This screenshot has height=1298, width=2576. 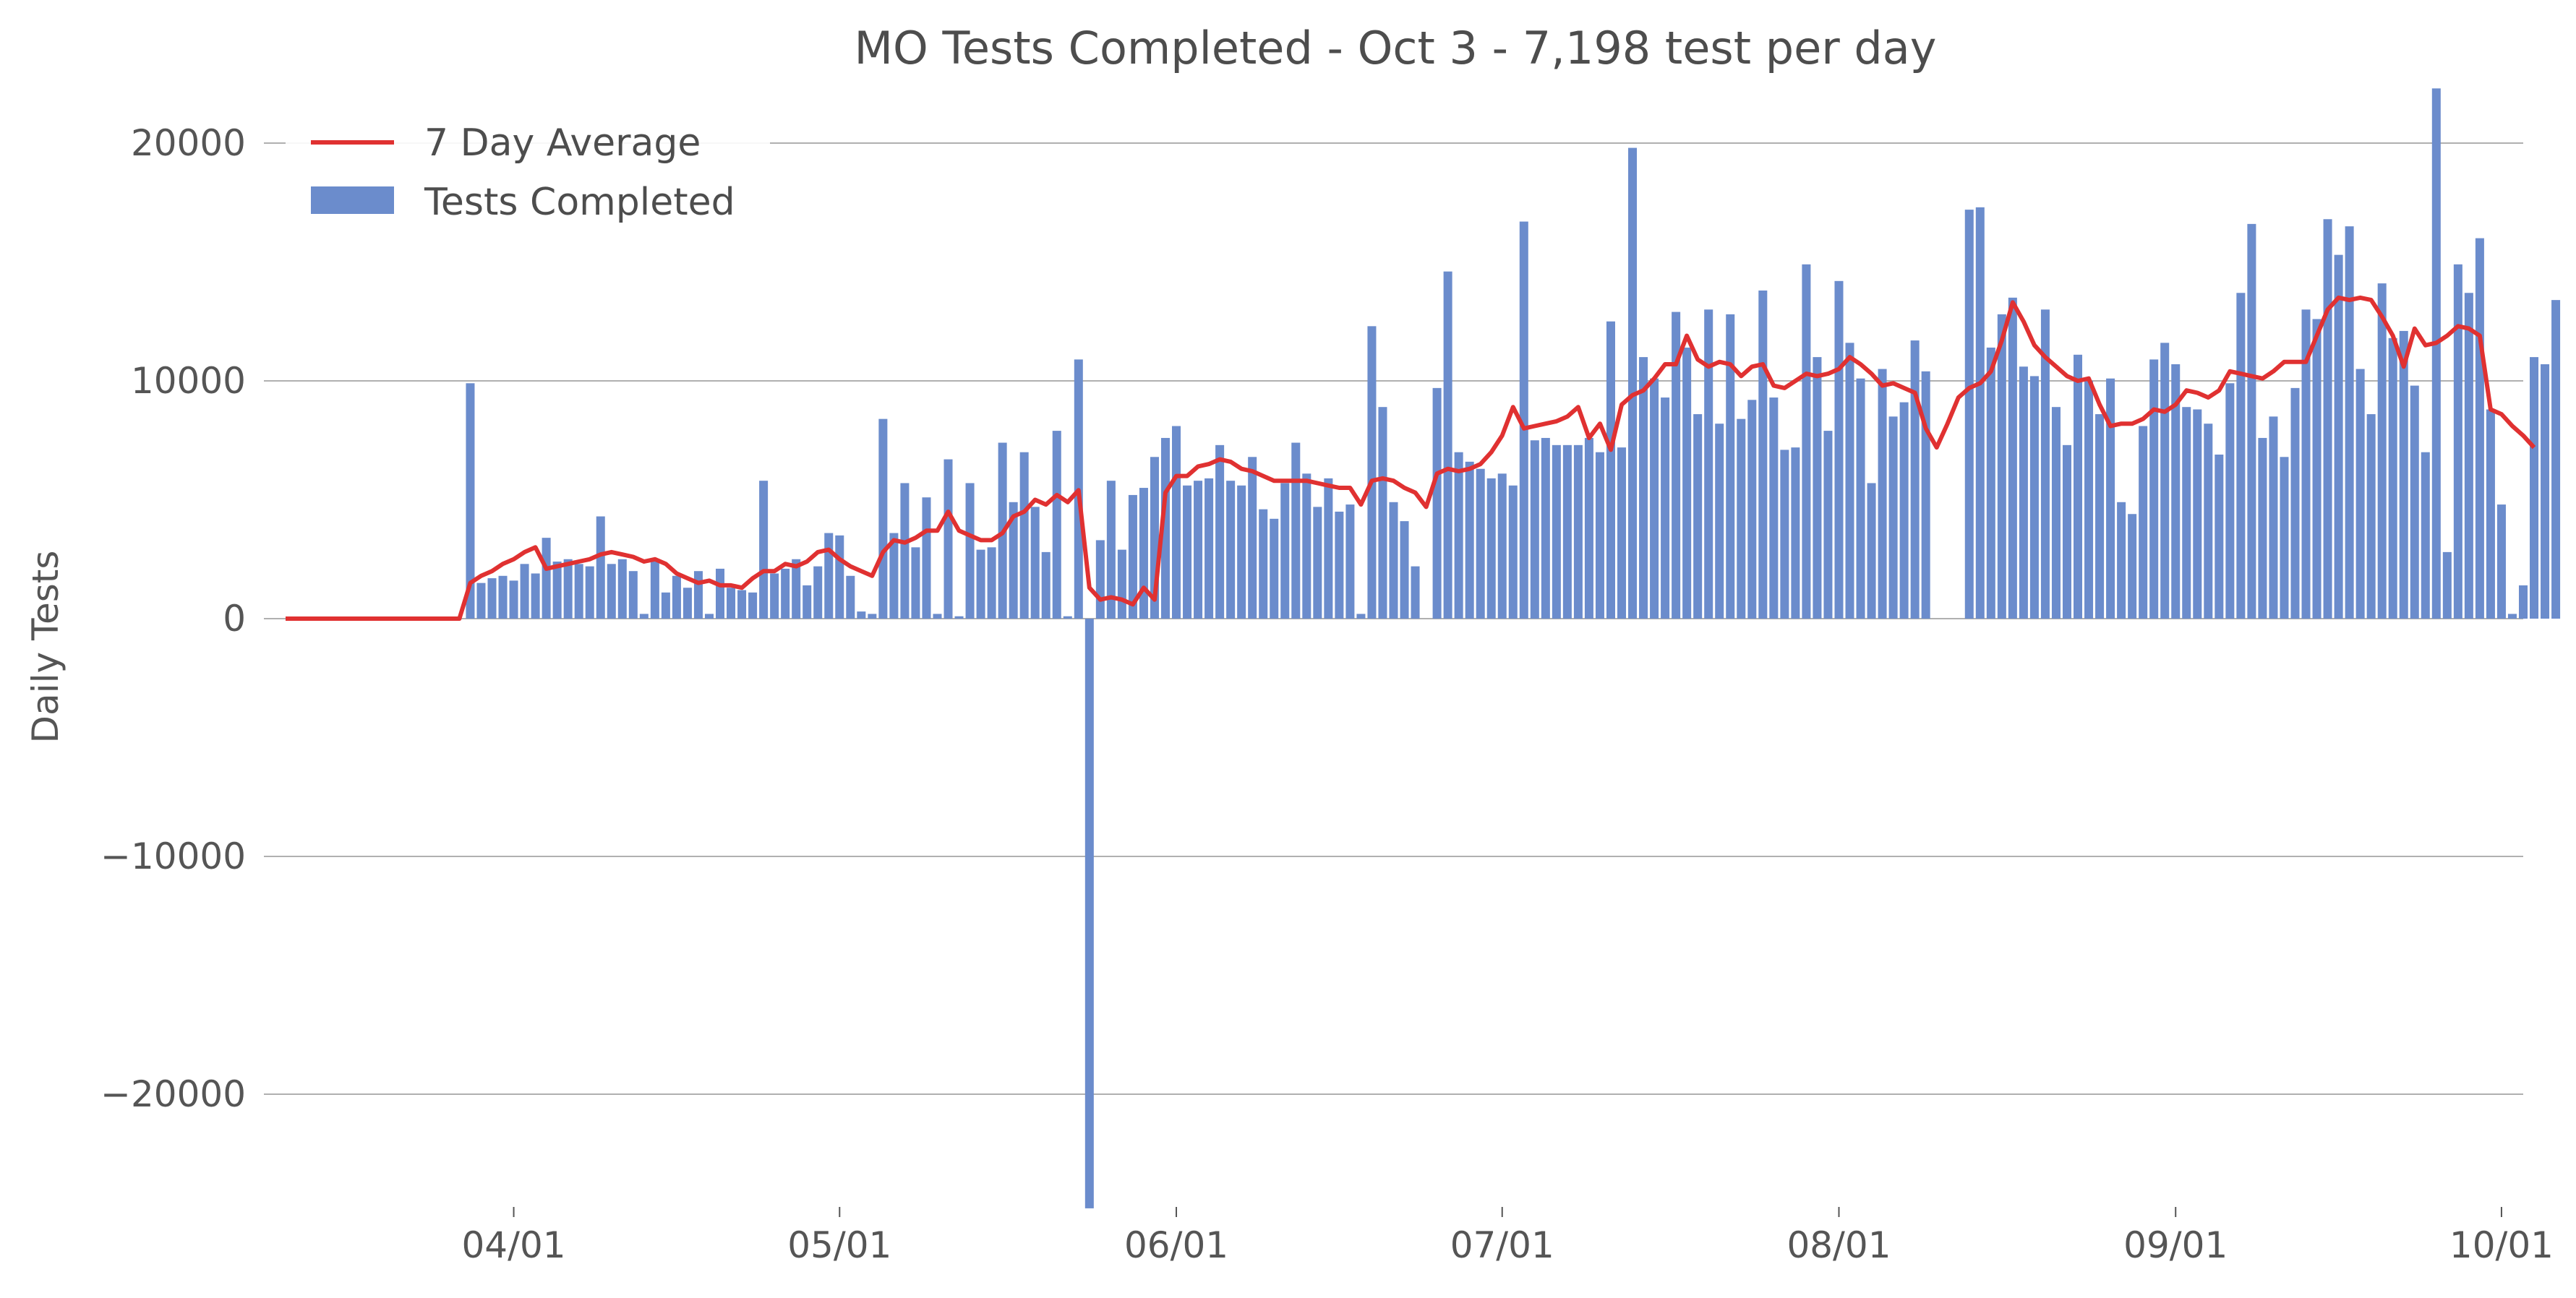 I want to click on x-tick-label: 08/01, so click(x=1839, y=1245).